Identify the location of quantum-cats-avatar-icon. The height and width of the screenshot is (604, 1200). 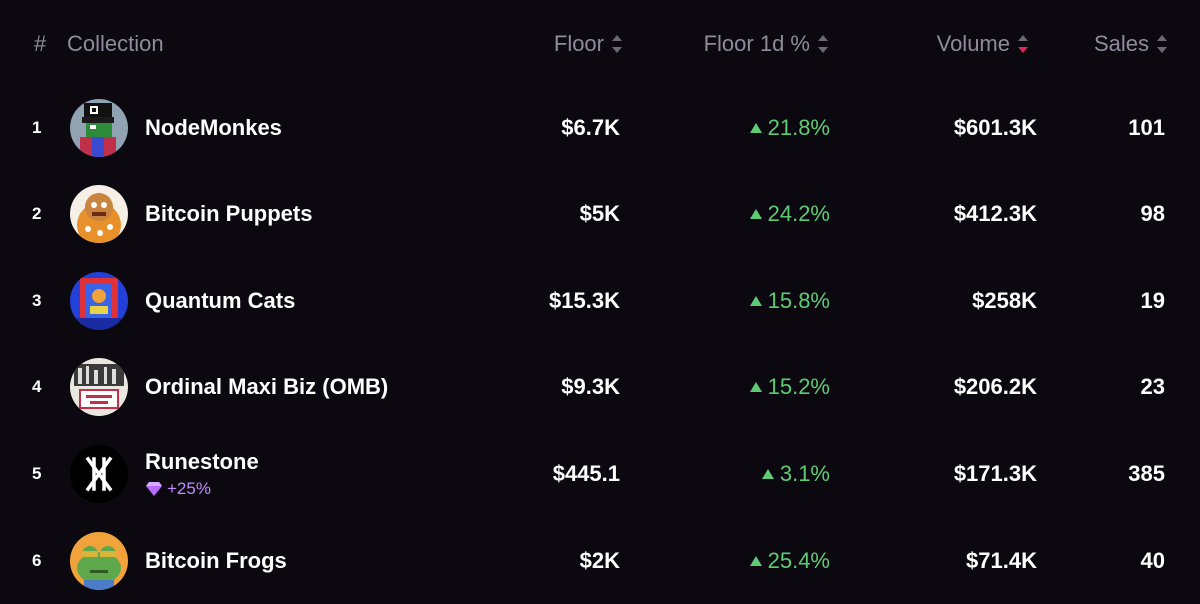
(99, 300).